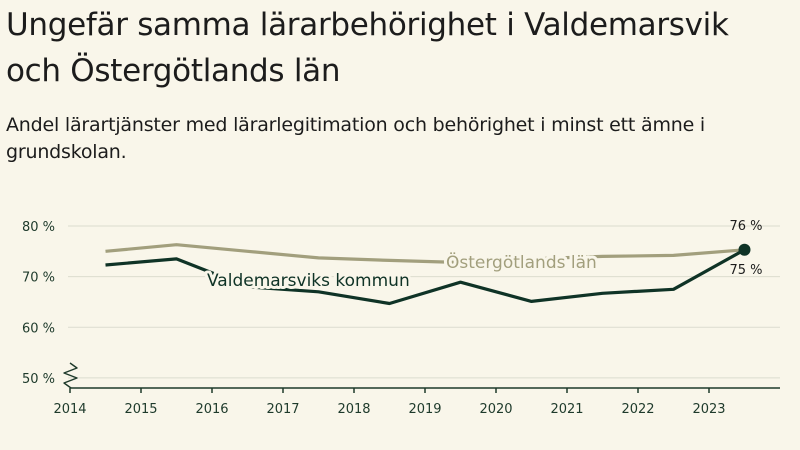 This screenshot has width=800, height=450. What do you see at coordinates (282, 409) in the screenshot?
I see `x-tick-label-2017: 2017` at bounding box center [282, 409].